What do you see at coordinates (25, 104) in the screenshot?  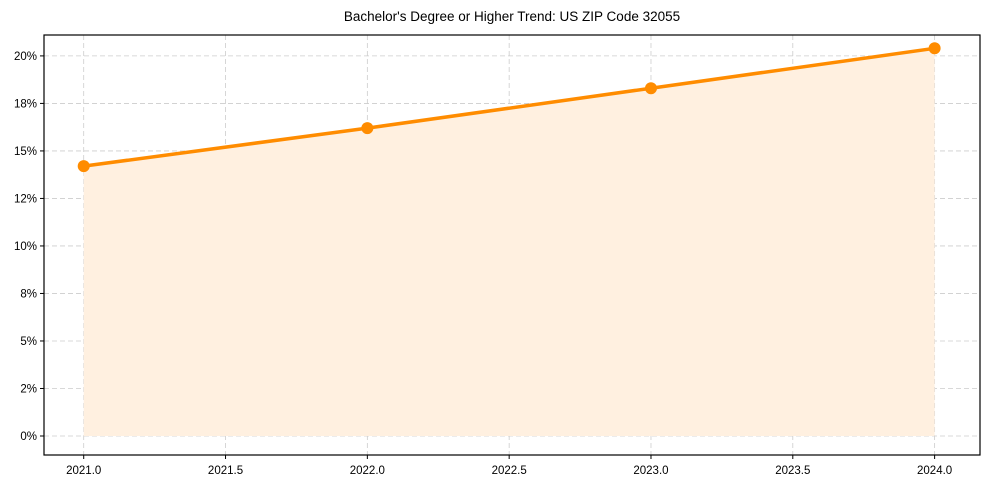 I see `y-tick-label: 18%` at bounding box center [25, 104].